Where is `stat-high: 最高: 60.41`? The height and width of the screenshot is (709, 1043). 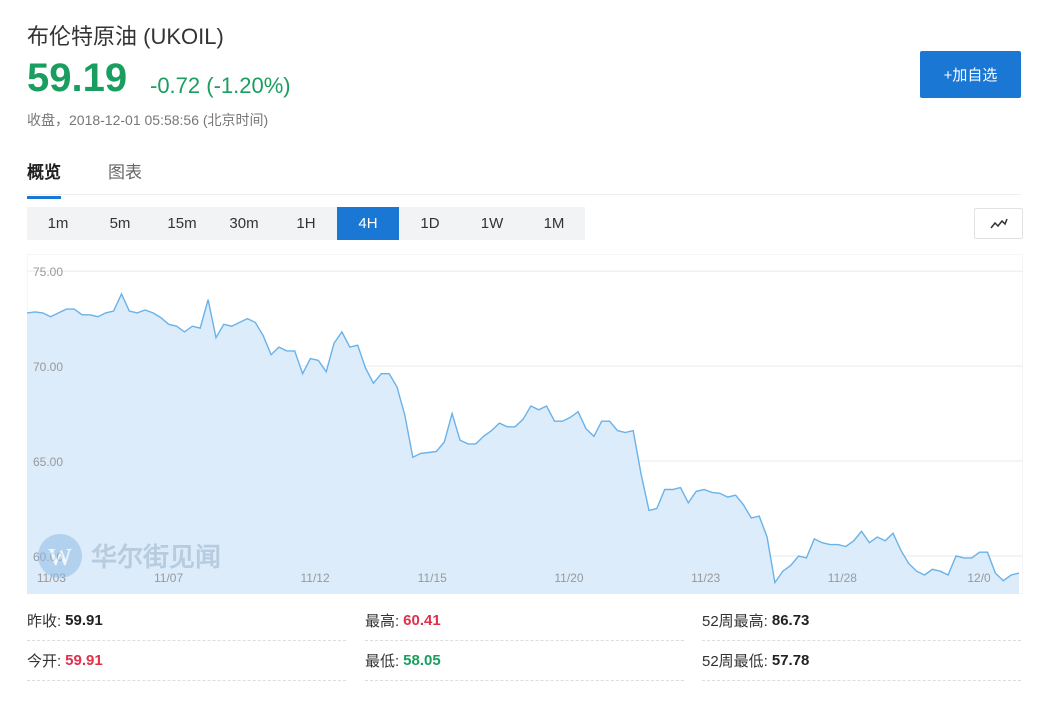
stat-high: 最高: 60.41 is located at coordinates (524, 620).